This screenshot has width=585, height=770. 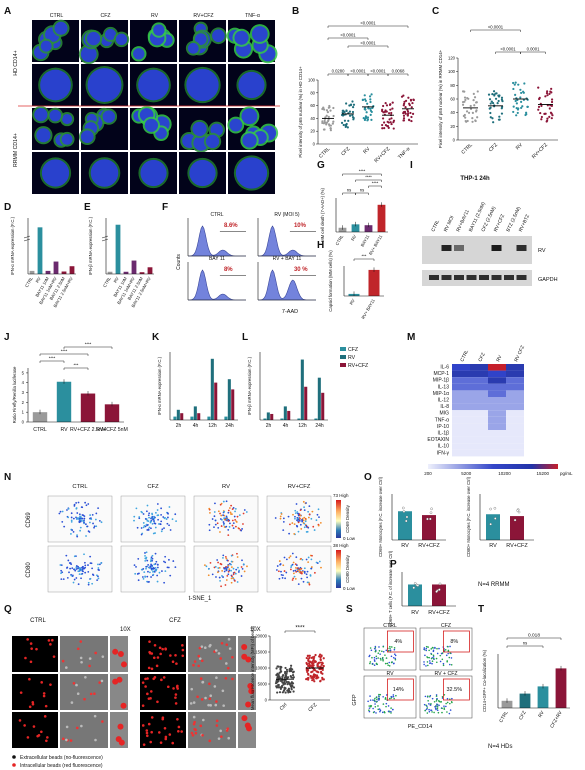 What do you see at coordinates (438, 440) in the screenshot?
I see `heatmap-row-label: EOTAXIN` at bounding box center [438, 440].